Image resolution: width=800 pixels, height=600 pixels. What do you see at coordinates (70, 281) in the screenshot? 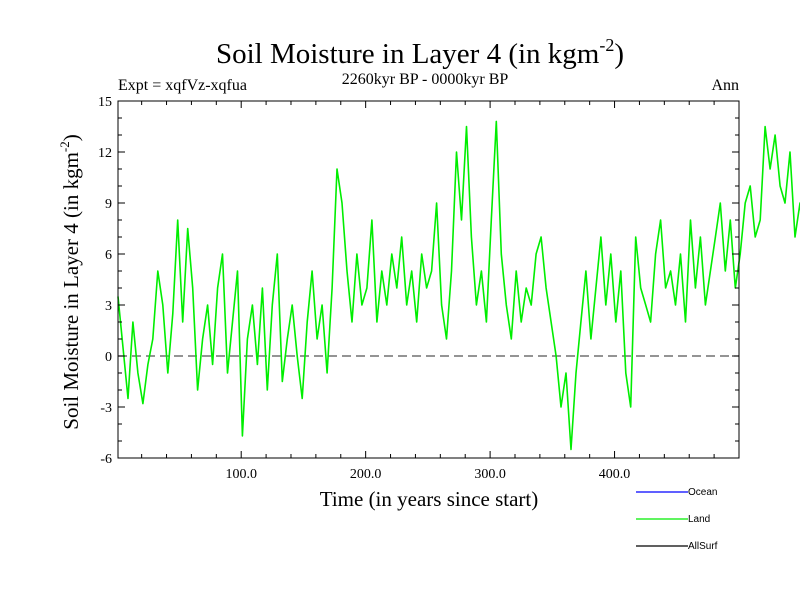
I see `y-axis-label: Soil Moisture in Layer 4 (in kgm-2)` at bounding box center [70, 281].